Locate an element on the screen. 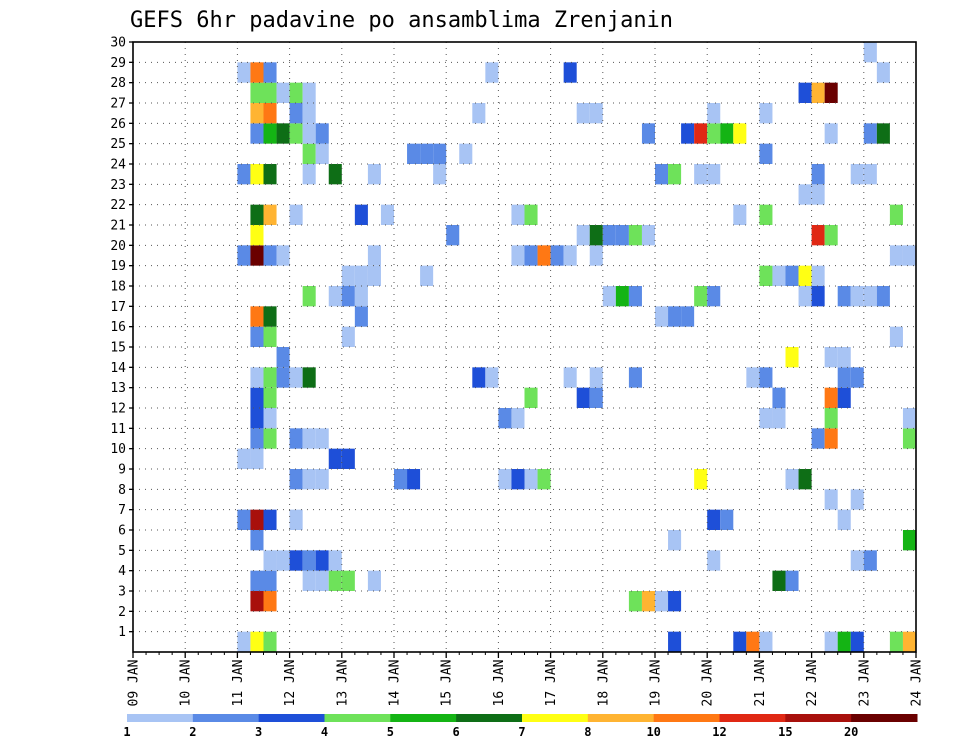 This screenshot has width=960, height=742. y-tick-label: 24 is located at coordinates (118, 165).